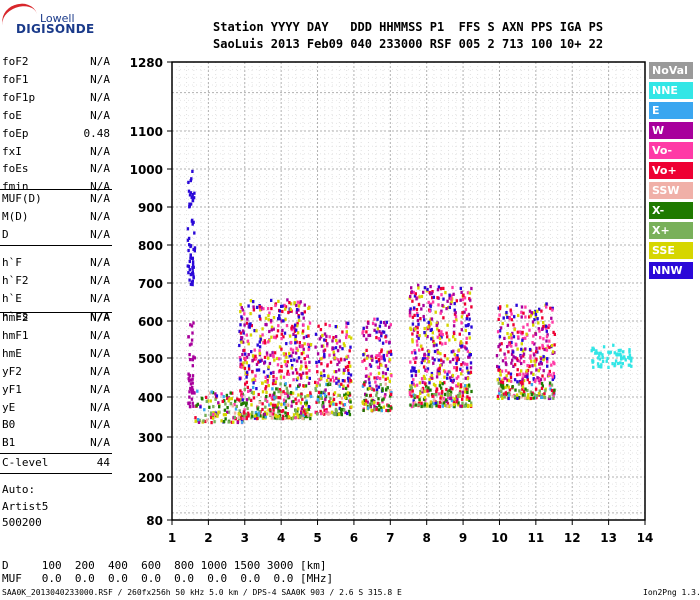 Image resolution: width=700 pixels, height=600 pixels. I want to click on param-value: N/A, so click(100, 317).